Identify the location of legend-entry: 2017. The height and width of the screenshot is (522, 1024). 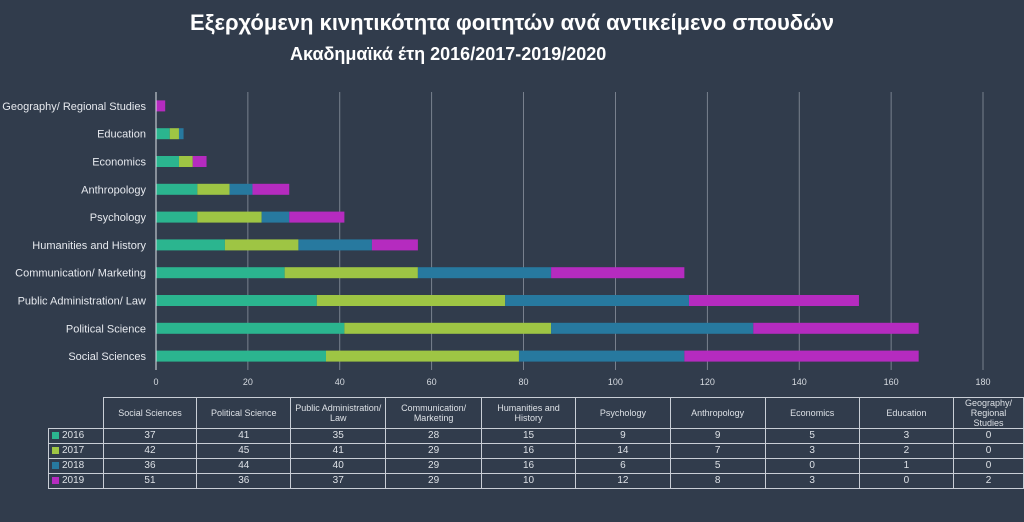
(76, 451).